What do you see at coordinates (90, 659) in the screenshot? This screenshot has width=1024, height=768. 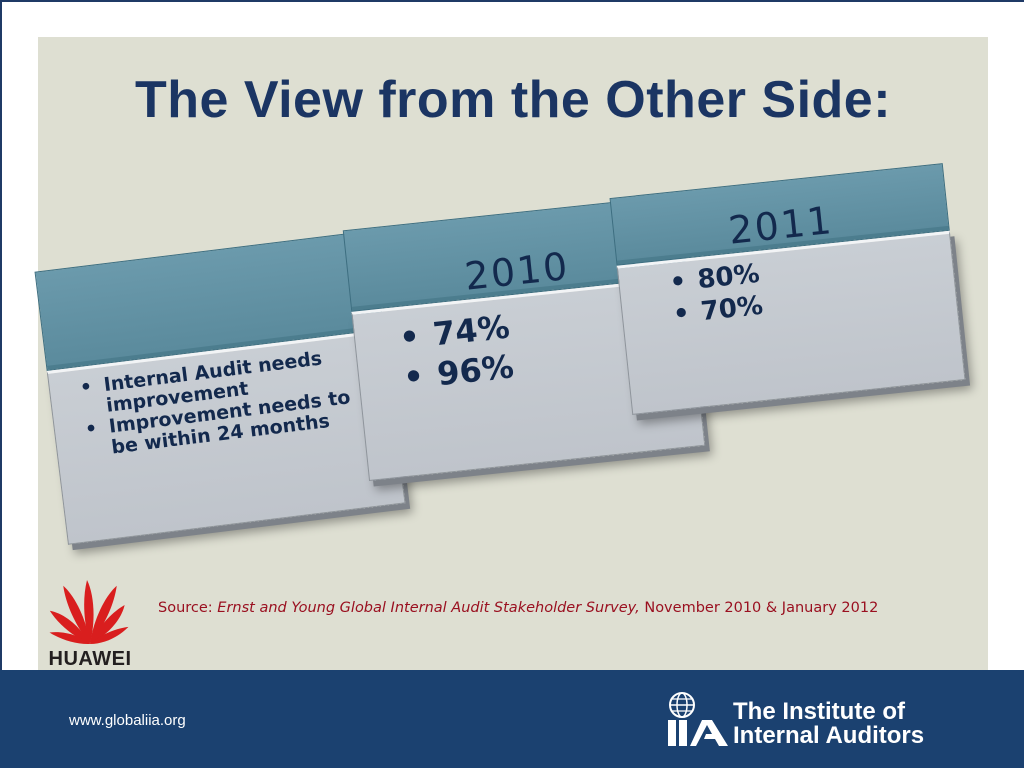 I see `huawei-wordmark: HUAWEI` at bounding box center [90, 659].